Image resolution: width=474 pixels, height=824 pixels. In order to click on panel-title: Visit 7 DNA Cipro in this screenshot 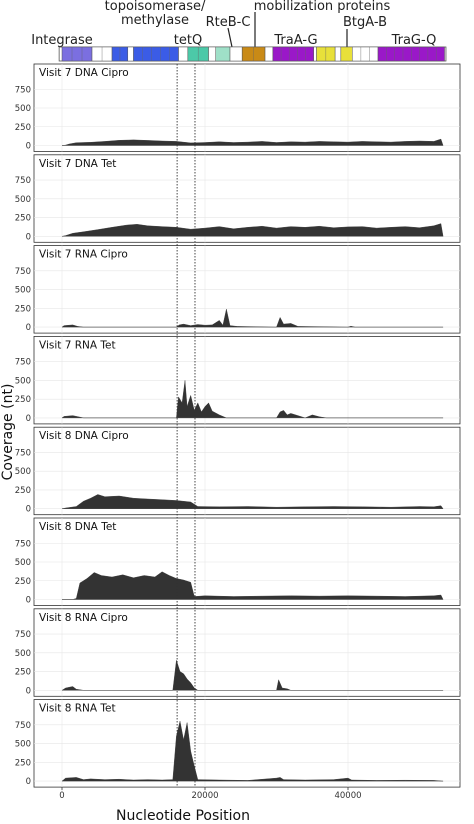, I will do `click(84, 73)`.